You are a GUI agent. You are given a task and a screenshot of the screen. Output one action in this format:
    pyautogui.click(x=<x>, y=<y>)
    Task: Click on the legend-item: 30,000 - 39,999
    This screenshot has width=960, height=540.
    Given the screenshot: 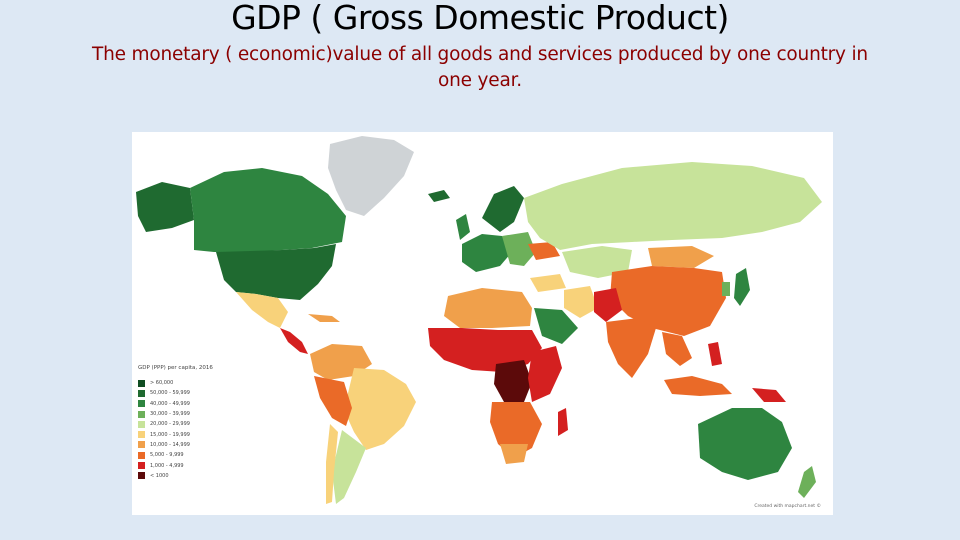 What is the action you would take?
    pyautogui.click(x=195, y=414)
    